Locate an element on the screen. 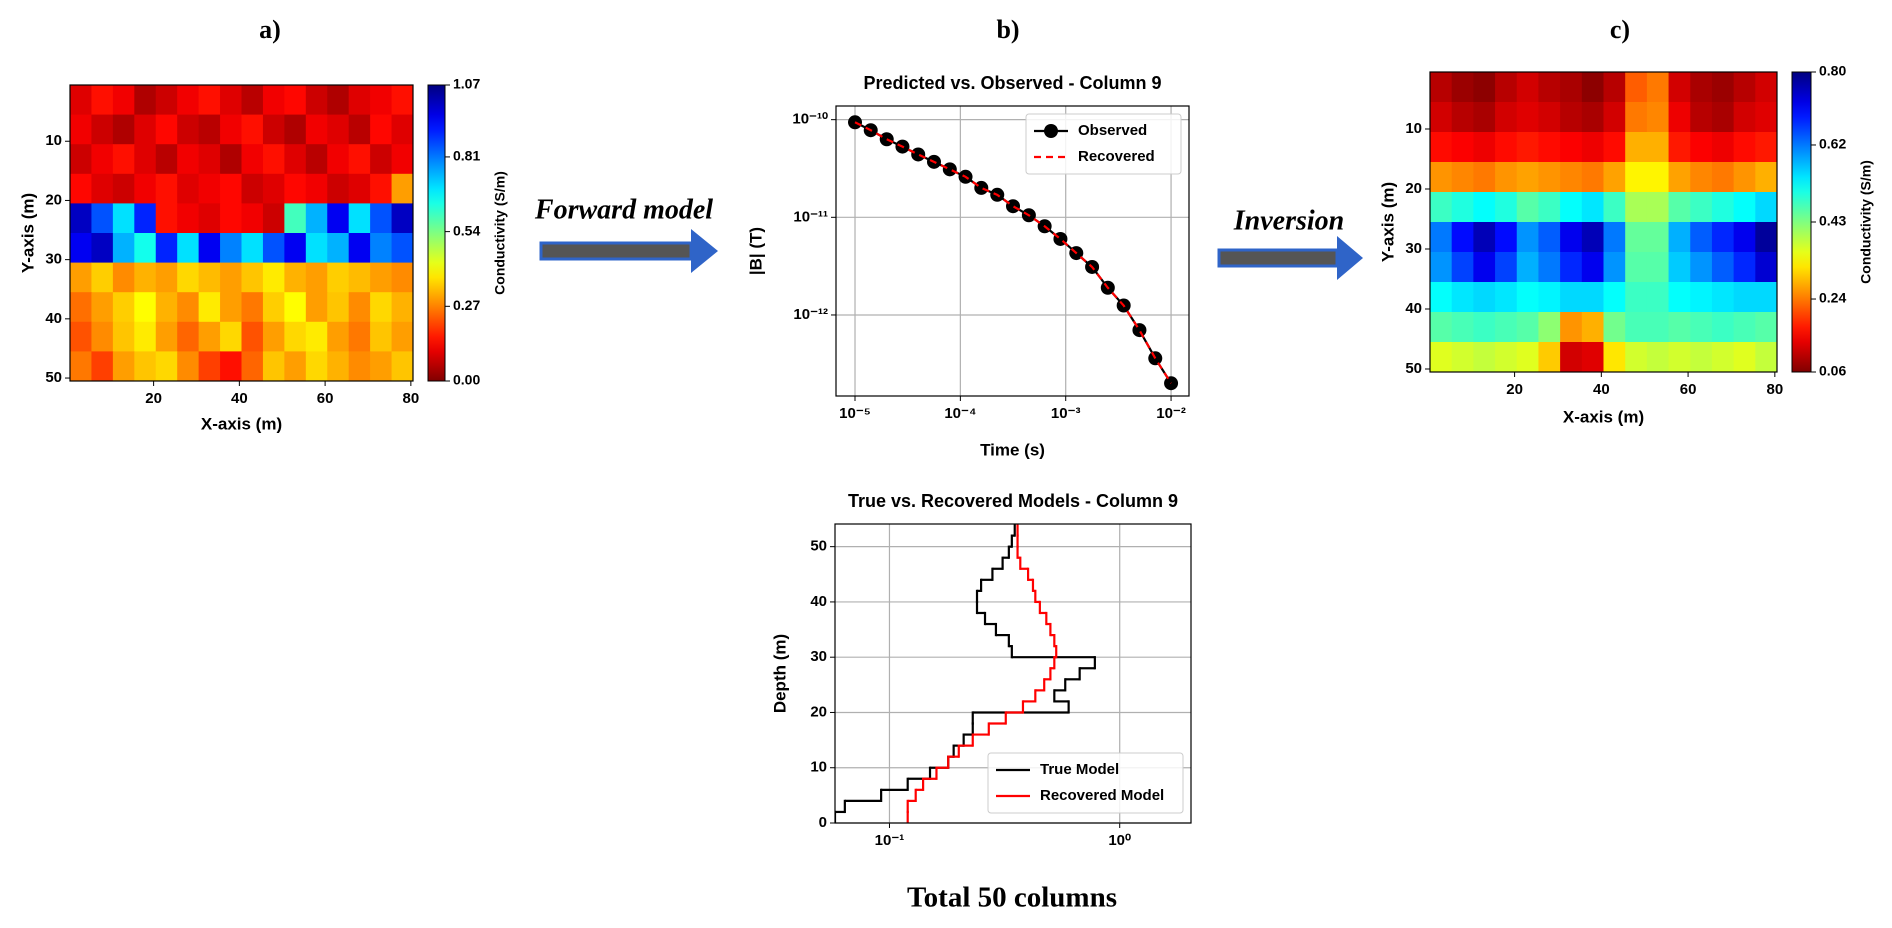 Image resolution: width=1892 pixels, height=928 pixels. footer: Total 50 columns is located at coordinates (1012, 898).